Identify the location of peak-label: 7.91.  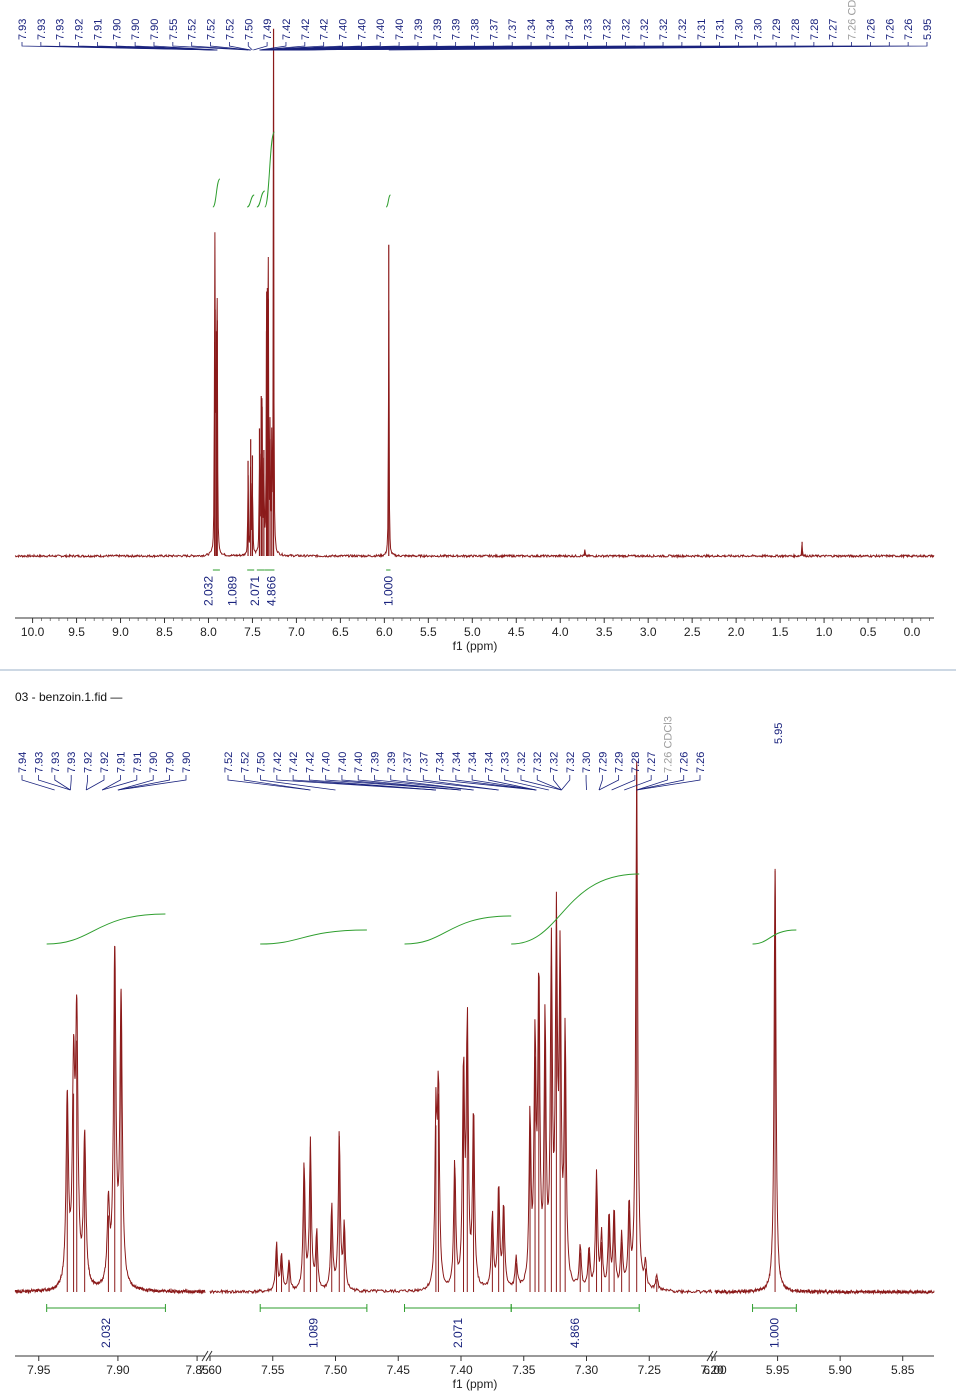
(121, 762).